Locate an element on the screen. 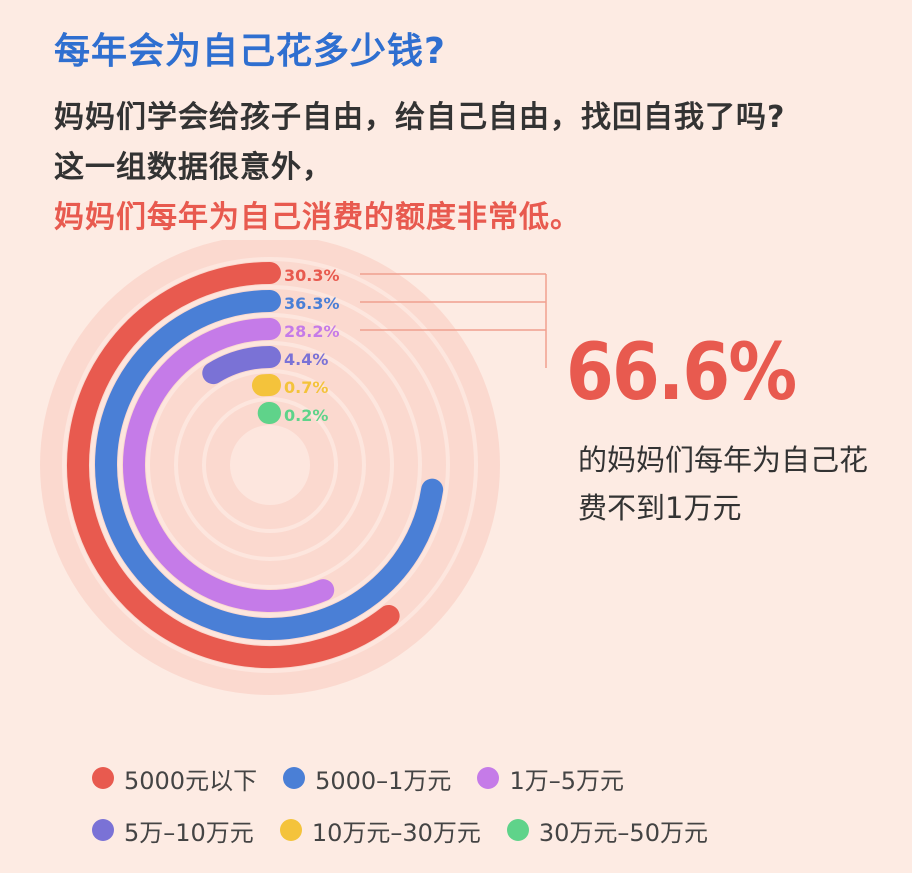 The height and width of the screenshot is (873, 912). value-label-4: 0.7% is located at coordinates (306, 387).